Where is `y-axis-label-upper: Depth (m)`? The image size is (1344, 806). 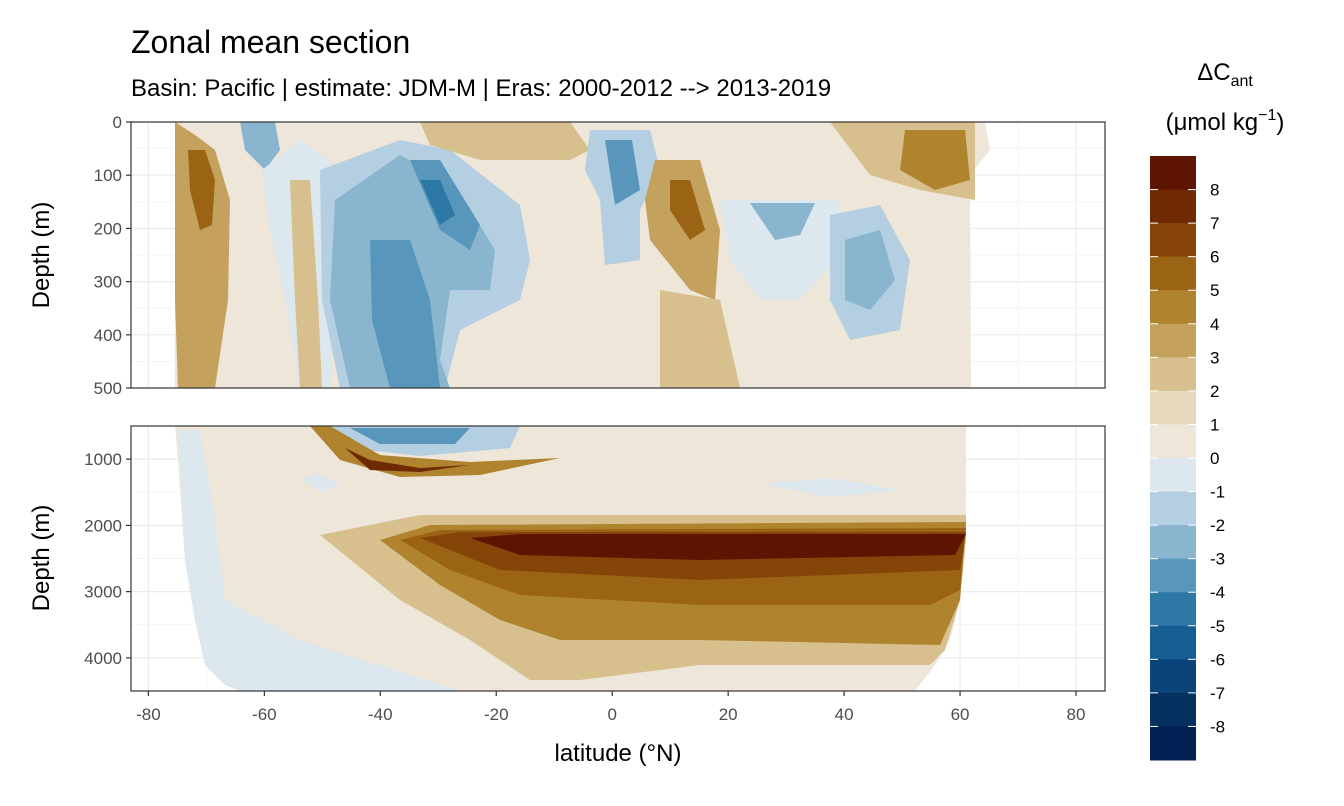 y-axis-label-upper: Depth (m) is located at coordinates (41, 255).